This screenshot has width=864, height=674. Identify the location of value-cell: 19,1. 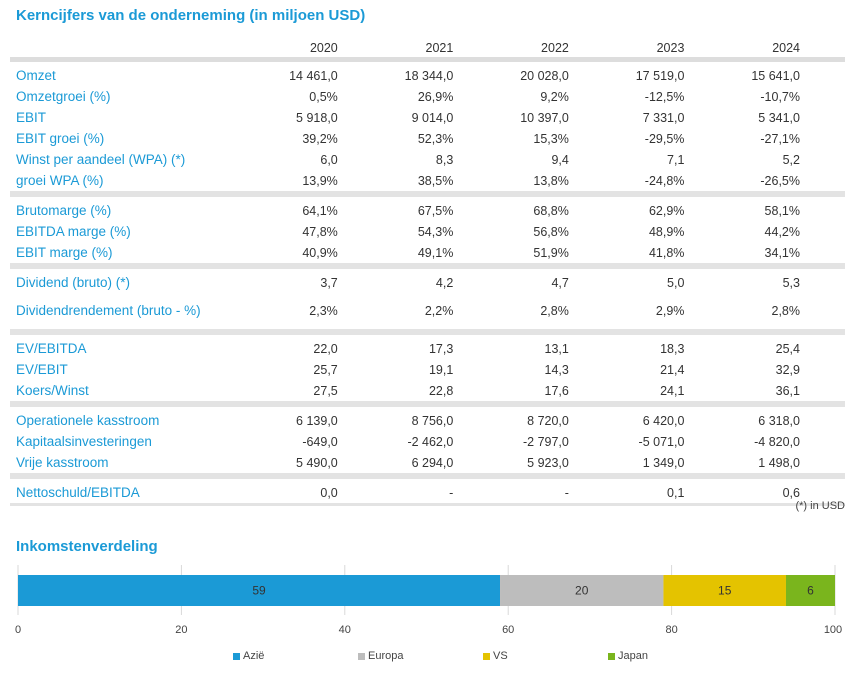
(441, 369).